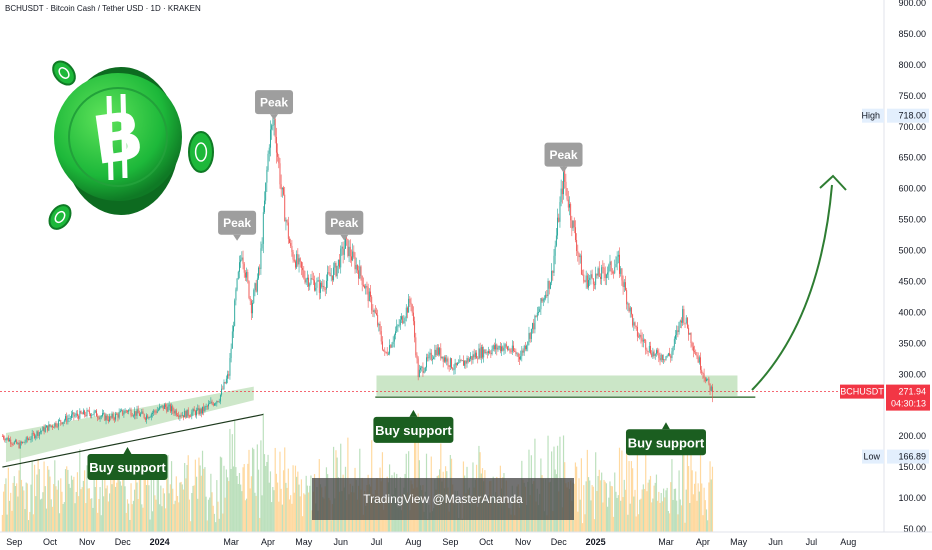  What do you see at coordinates (848, 542) in the screenshot?
I see `x-tick-label: Aug` at bounding box center [848, 542].